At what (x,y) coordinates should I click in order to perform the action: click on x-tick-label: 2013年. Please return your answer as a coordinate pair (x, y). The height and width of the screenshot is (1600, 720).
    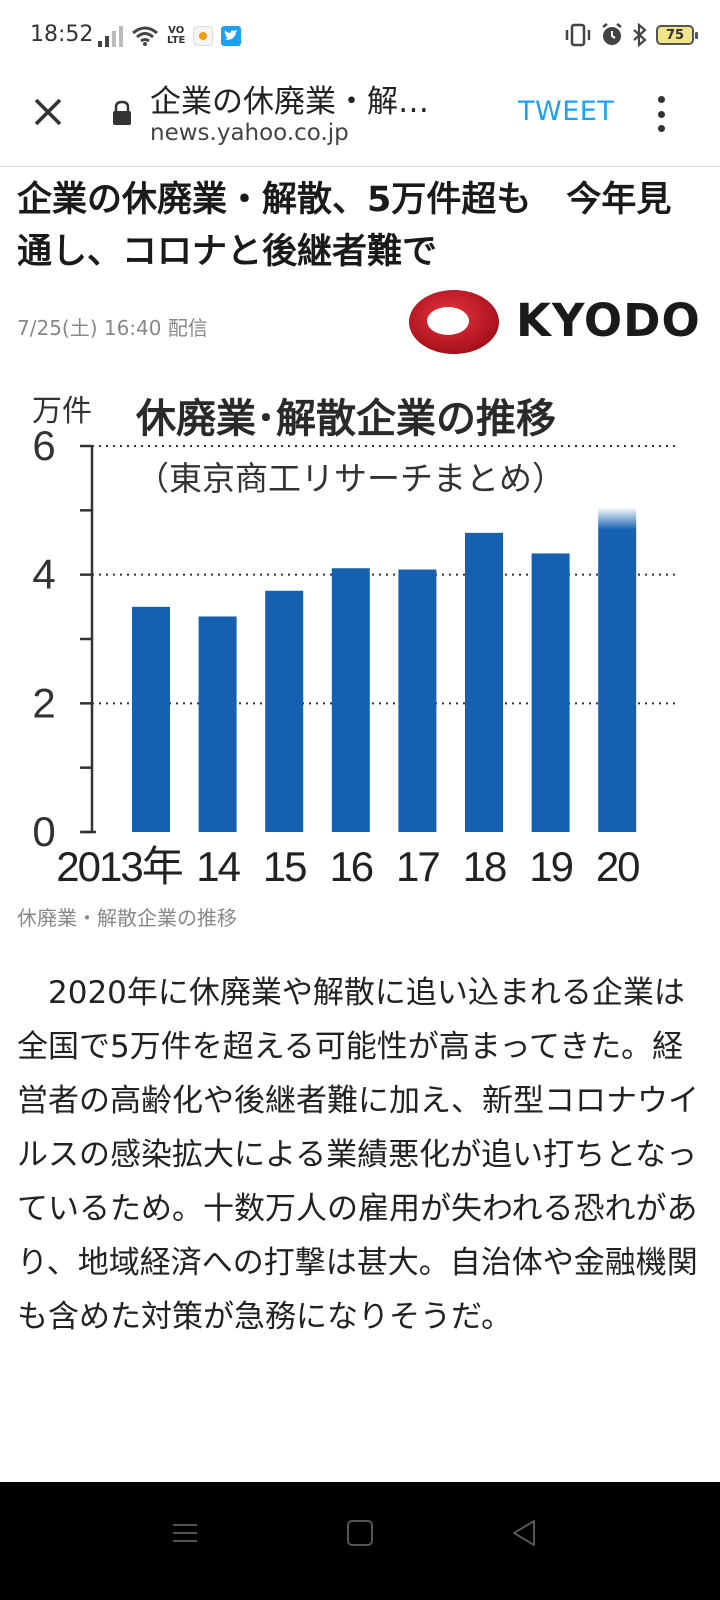
    Looking at the image, I should click on (119, 865).